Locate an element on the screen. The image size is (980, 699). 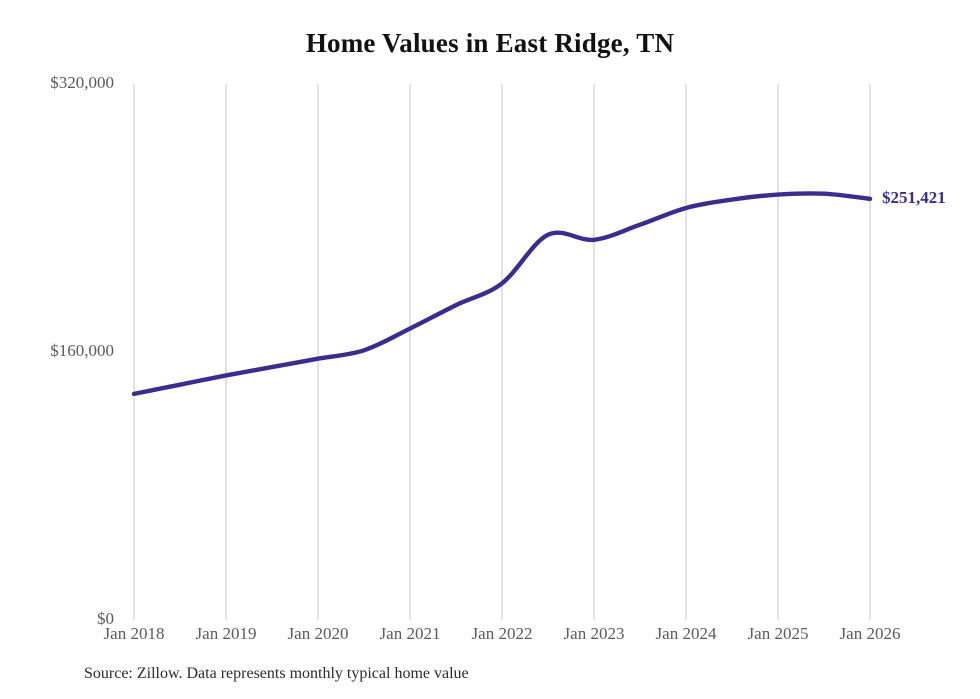
x-axis-tick-label: Jan 2025 is located at coordinates (778, 633).